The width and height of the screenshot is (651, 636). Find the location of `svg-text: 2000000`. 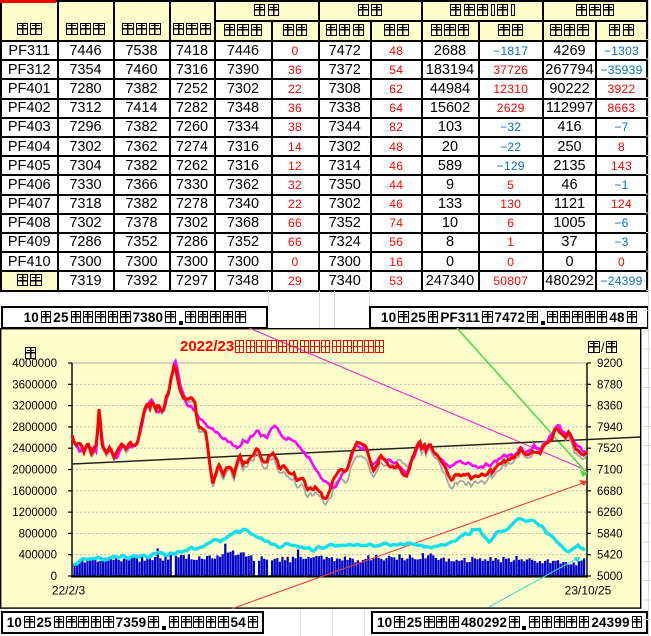

svg-text: 2000000 is located at coordinates (34, 471).